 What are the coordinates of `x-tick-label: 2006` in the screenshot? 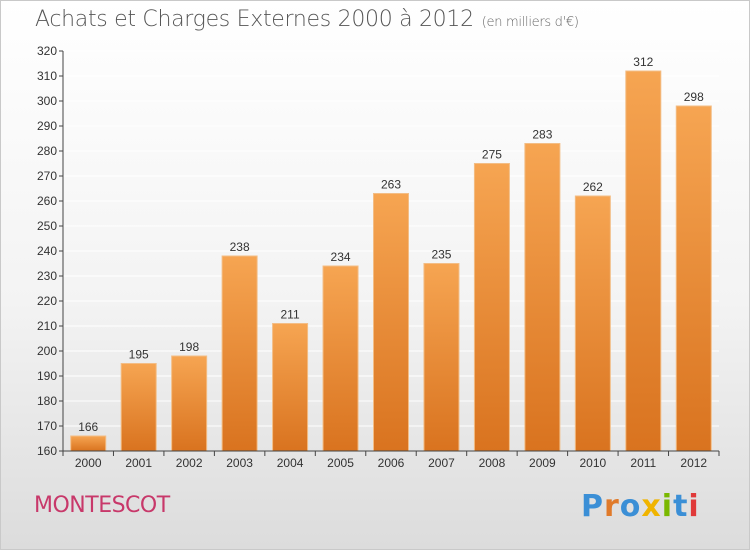 It's located at (391, 463).